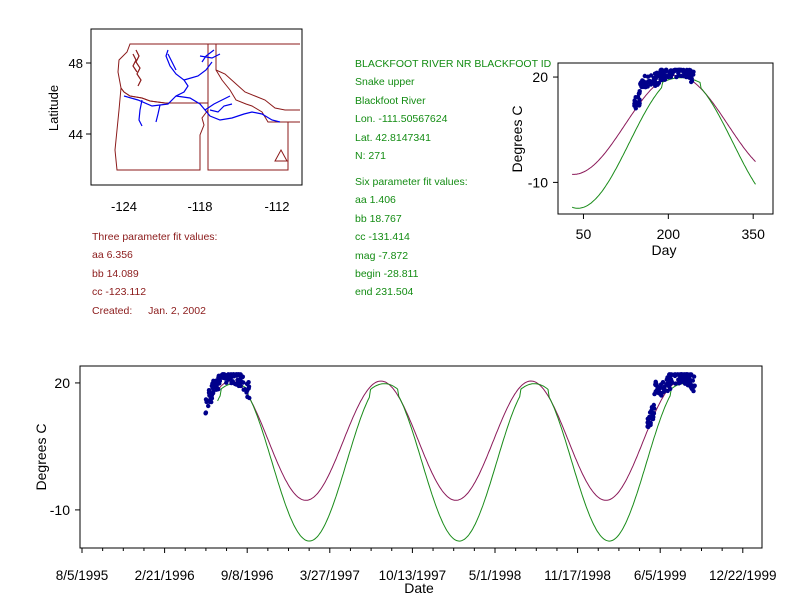 The image size is (792, 611). I want to click on three-param-cc: cc -123.112, so click(119, 292).